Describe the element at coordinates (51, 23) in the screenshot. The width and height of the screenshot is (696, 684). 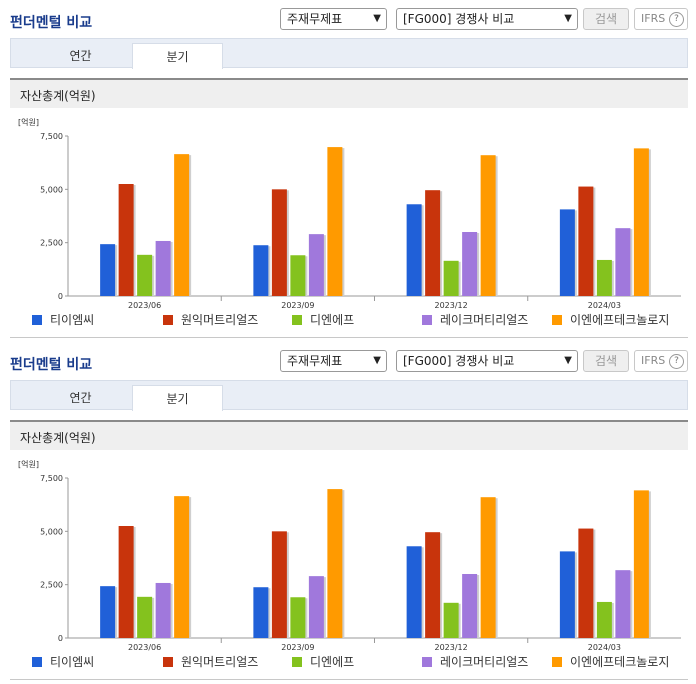
I see `panel-title: 펀더멘털 비교` at that location.